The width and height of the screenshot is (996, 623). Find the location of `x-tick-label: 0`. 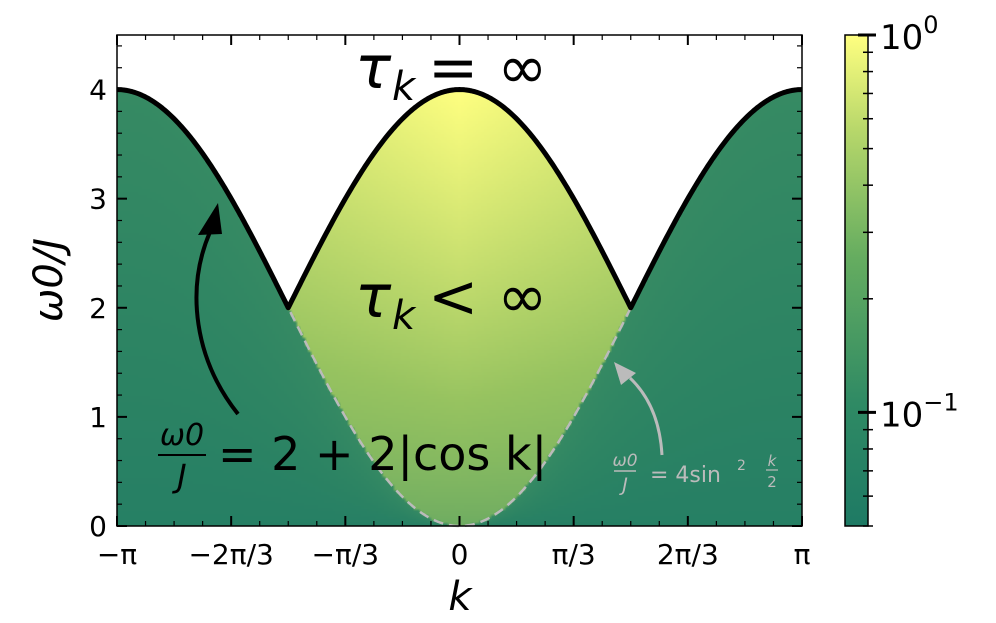

x-tick-label: 0 is located at coordinates (460, 554).